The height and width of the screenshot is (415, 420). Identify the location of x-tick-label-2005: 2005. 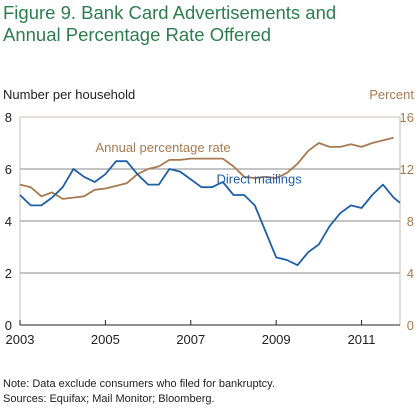
(105, 339).